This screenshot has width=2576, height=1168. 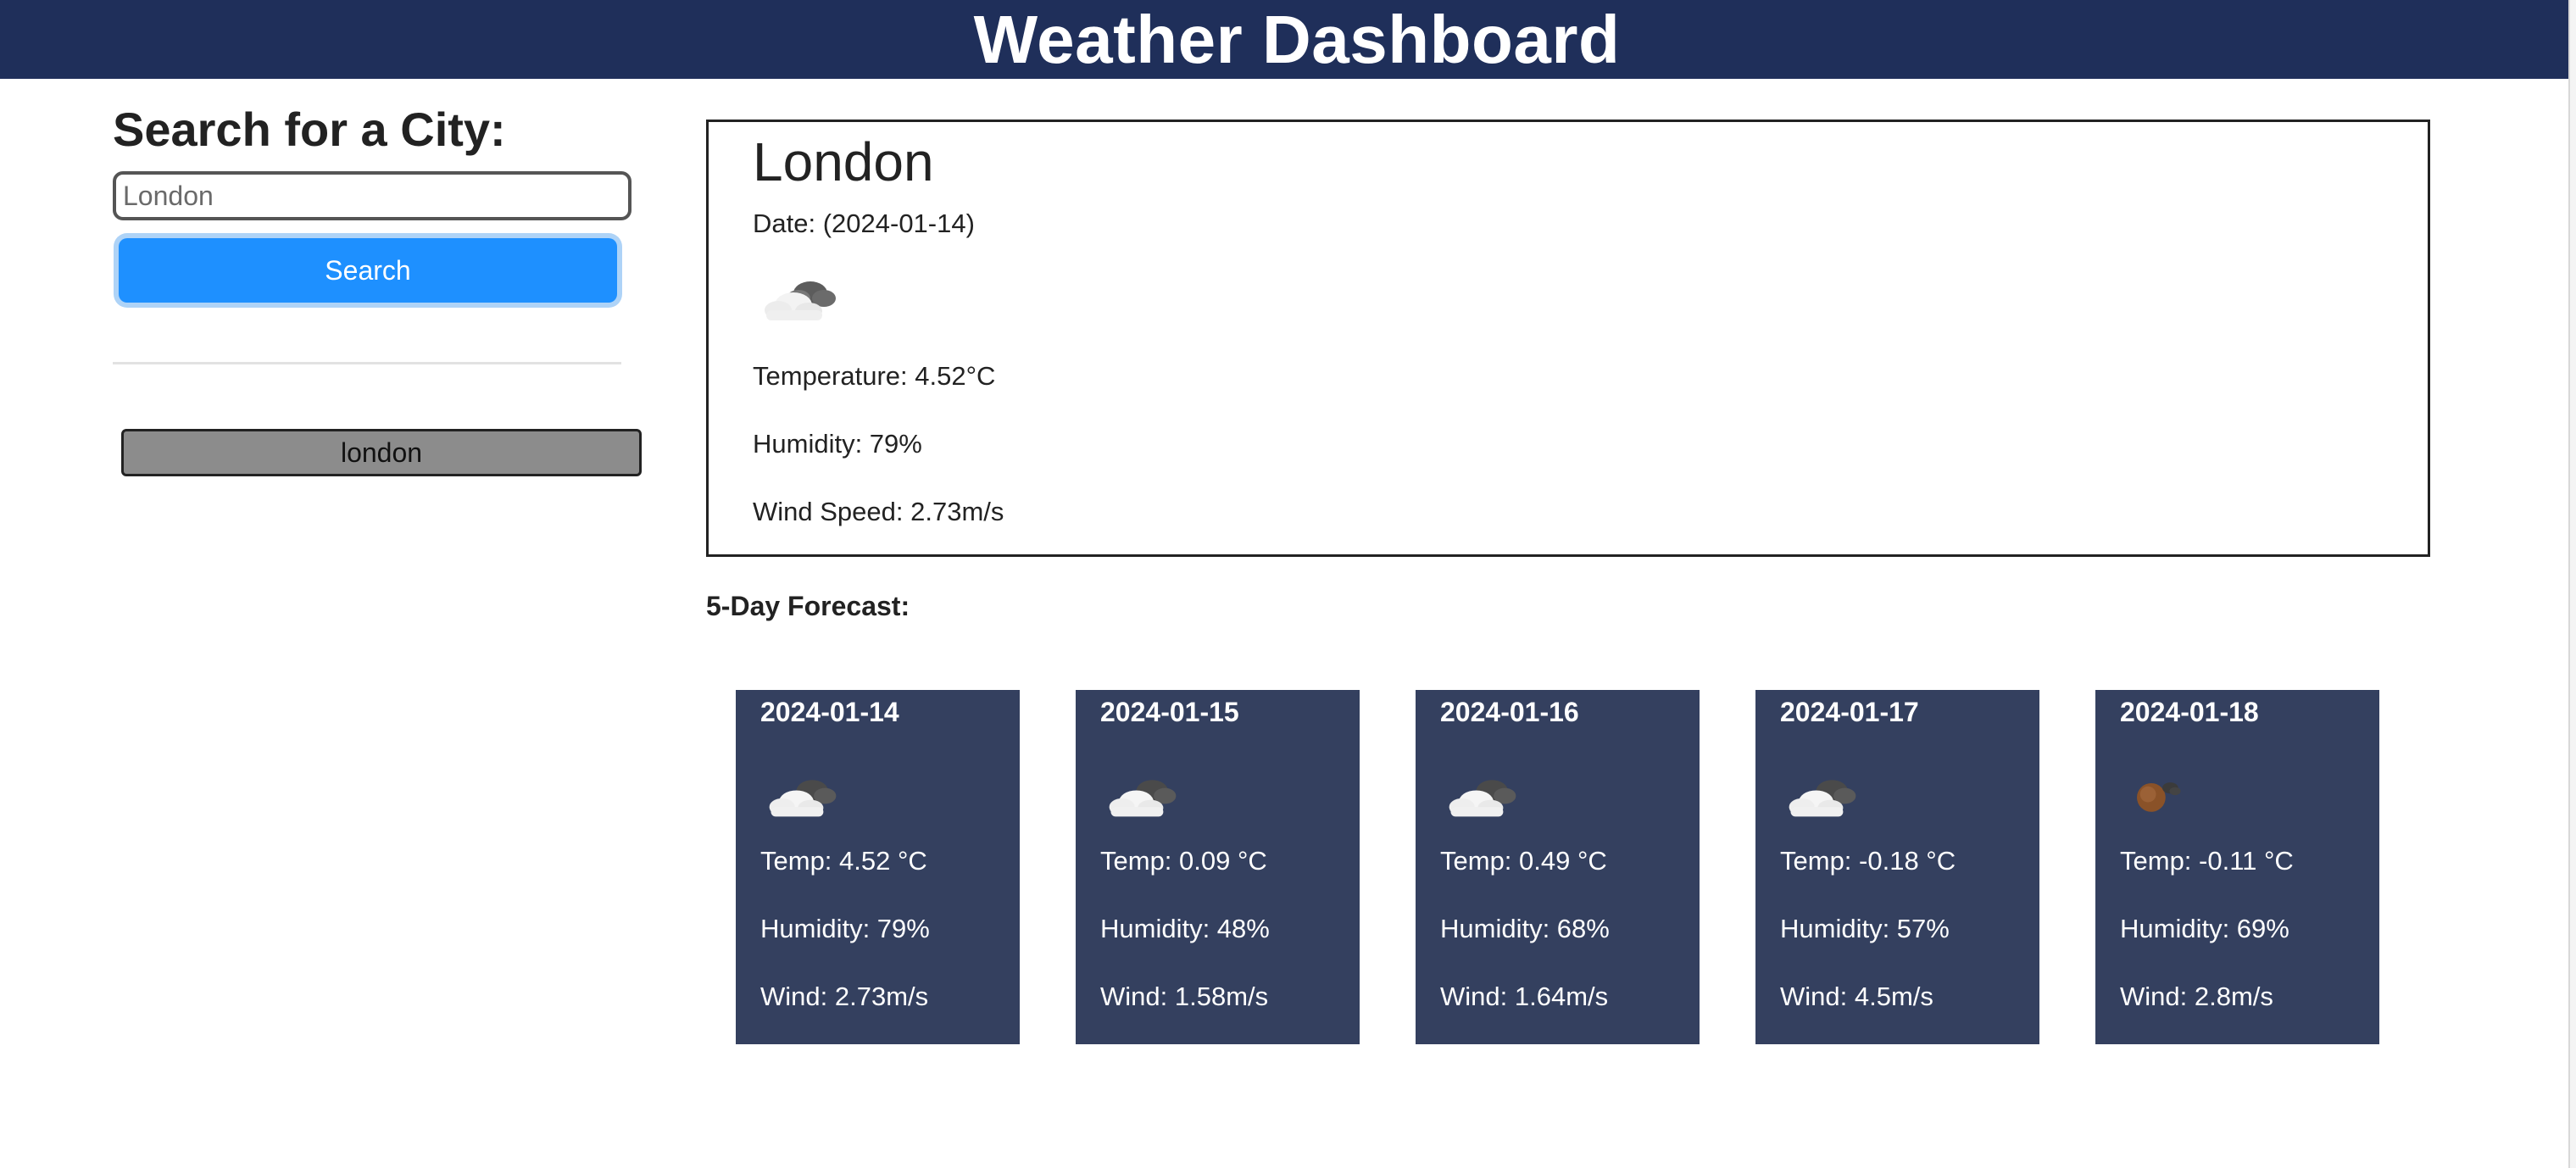 I want to click on search-button: Search, so click(x=368, y=270).